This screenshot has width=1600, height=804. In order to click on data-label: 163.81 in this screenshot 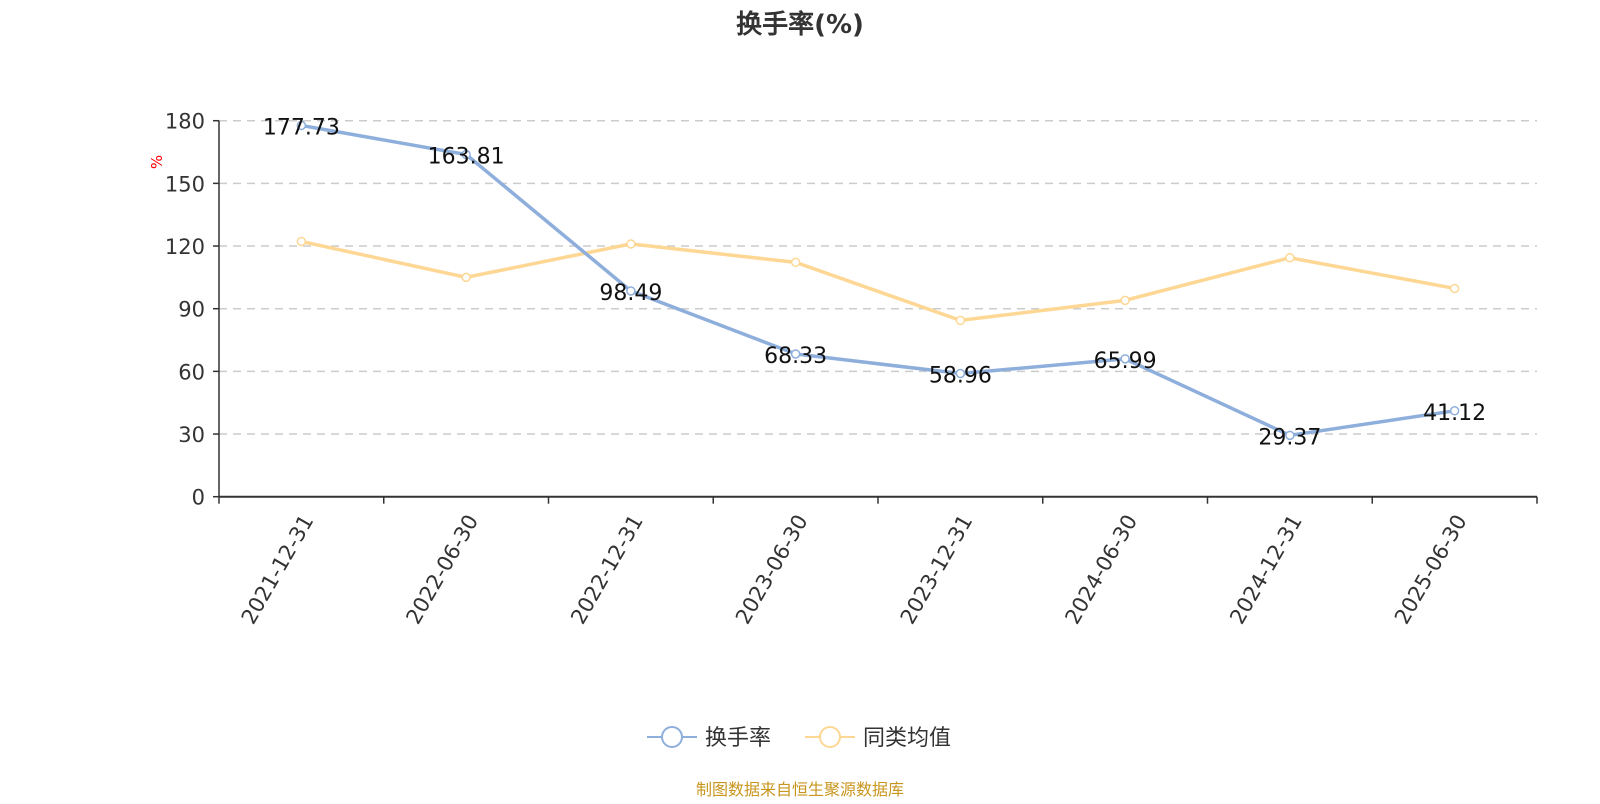, I will do `click(466, 157)`.